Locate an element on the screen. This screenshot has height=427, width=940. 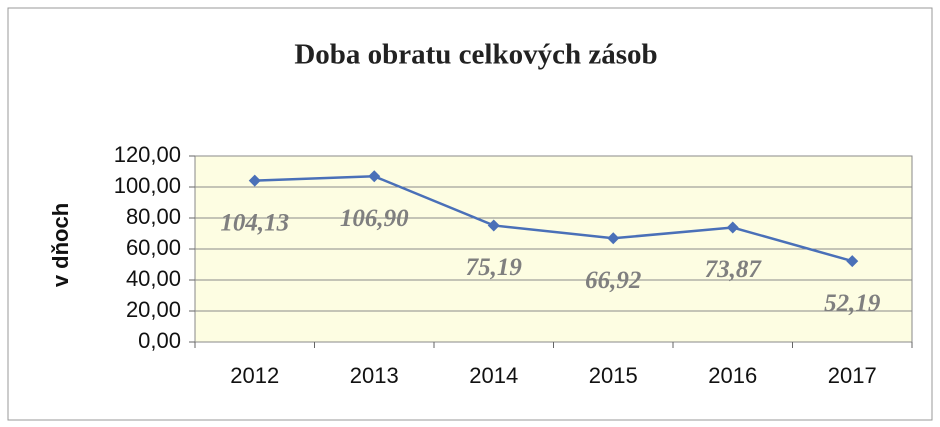
x-tick-label: 2015 is located at coordinates (613, 375).